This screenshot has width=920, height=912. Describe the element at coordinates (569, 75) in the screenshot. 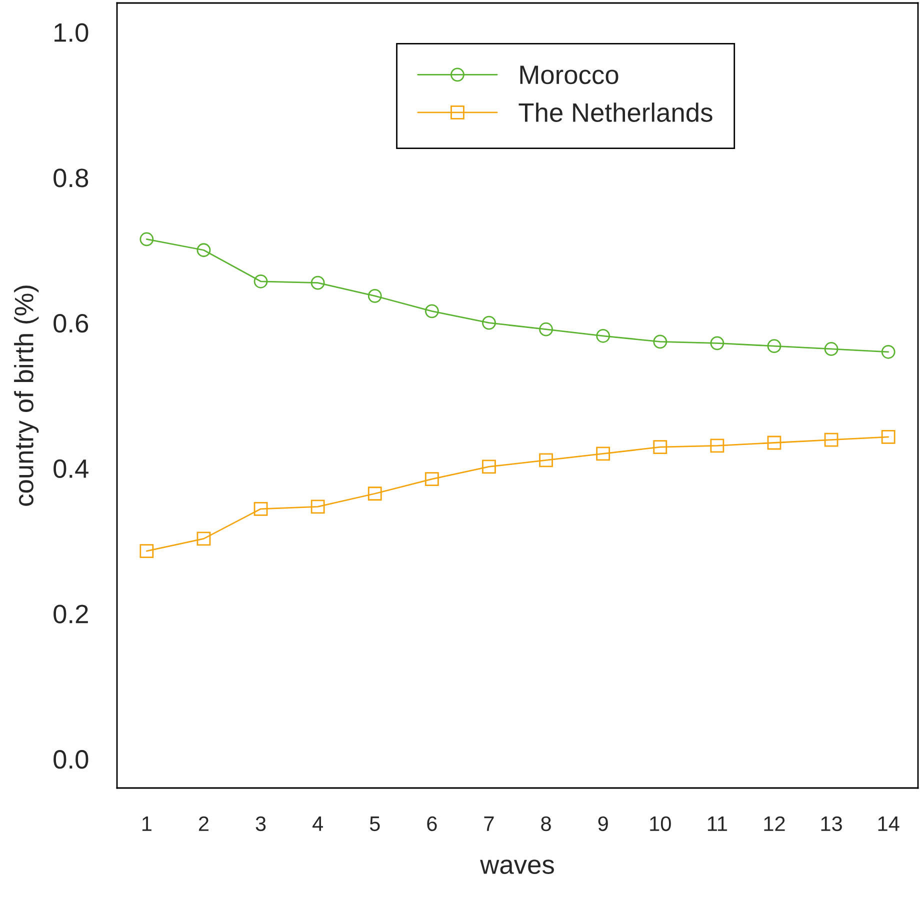

I see `legend-label: Morocco` at that location.